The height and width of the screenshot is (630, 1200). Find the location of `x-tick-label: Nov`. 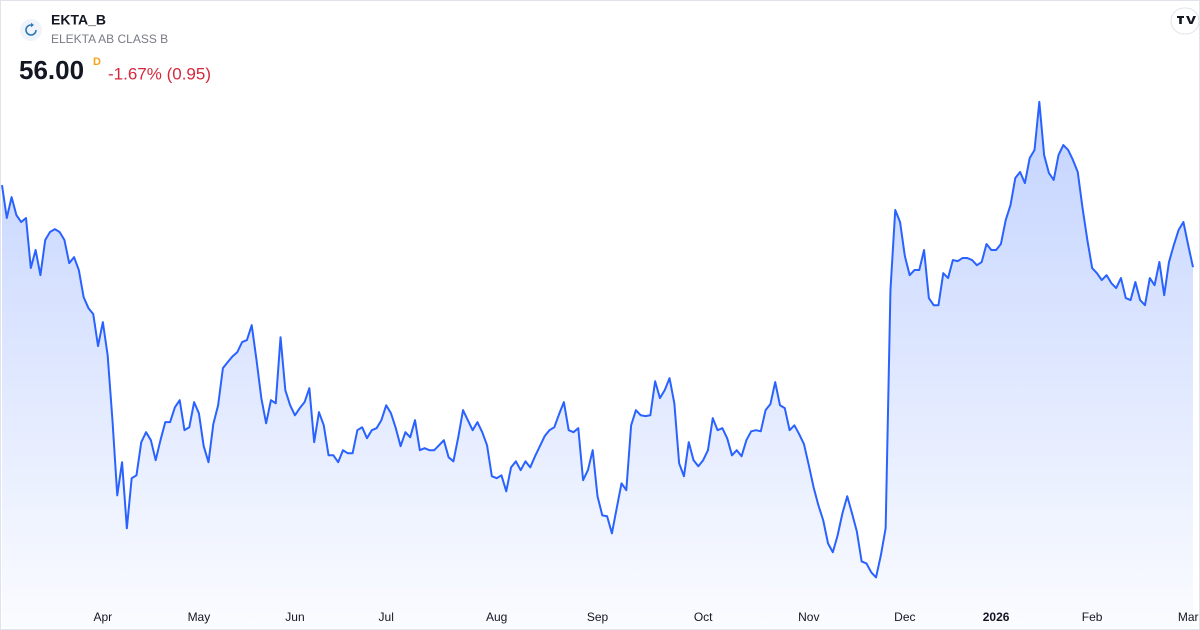

x-tick-label: Nov is located at coordinates (808, 617).